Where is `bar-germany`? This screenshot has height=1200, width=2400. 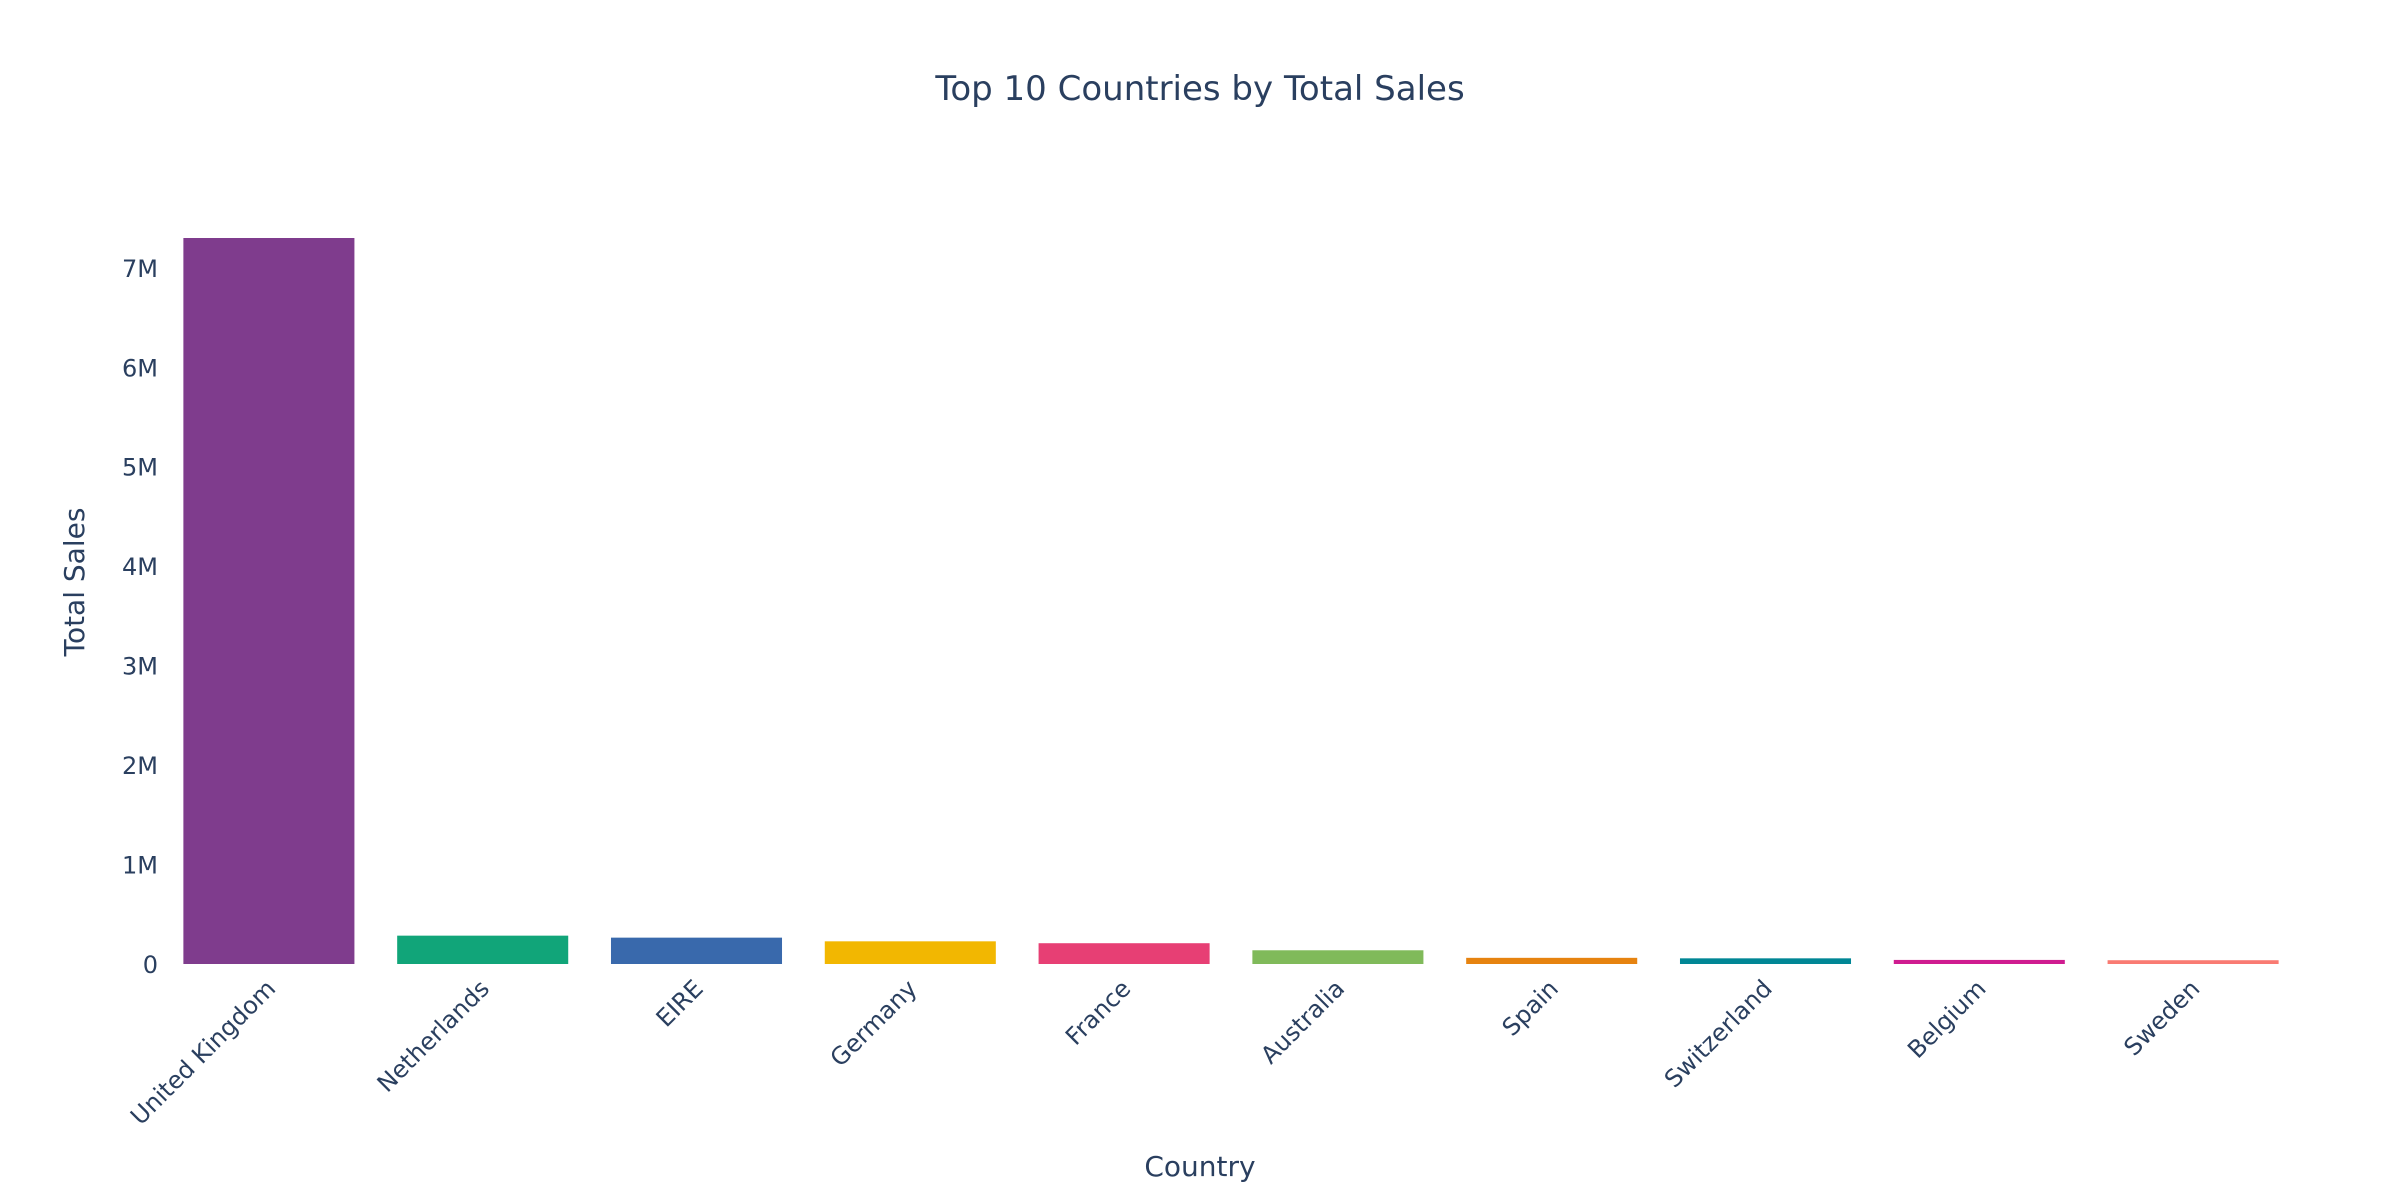 bar-germany is located at coordinates (910, 952).